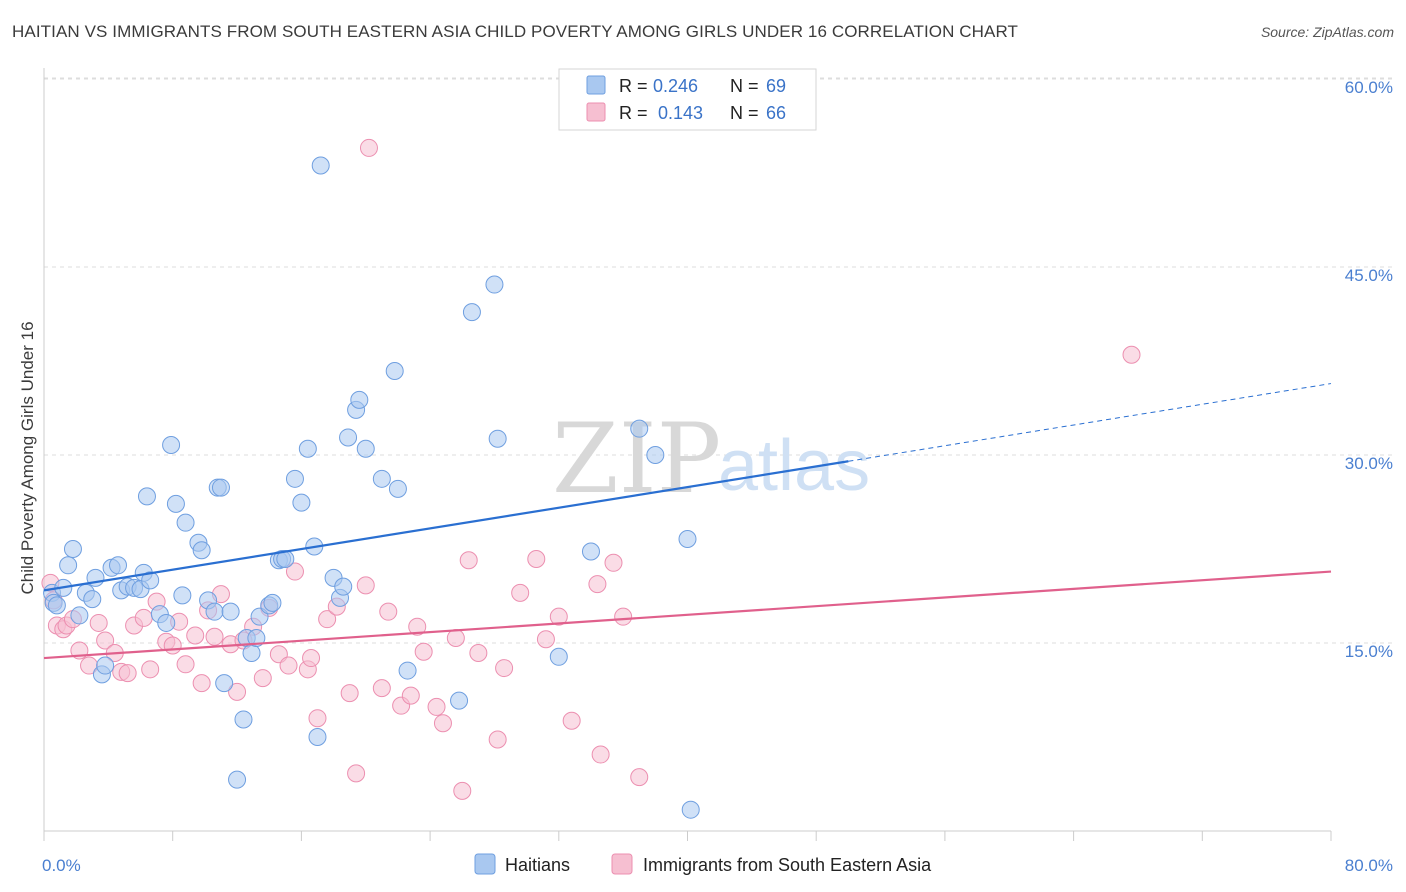 The height and width of the screenshot is (892, 1406). What do you see at coordinates (596, 112) in the screenshot?
I see `legend-swatch-immigrants` at bounding box center [596, 112].